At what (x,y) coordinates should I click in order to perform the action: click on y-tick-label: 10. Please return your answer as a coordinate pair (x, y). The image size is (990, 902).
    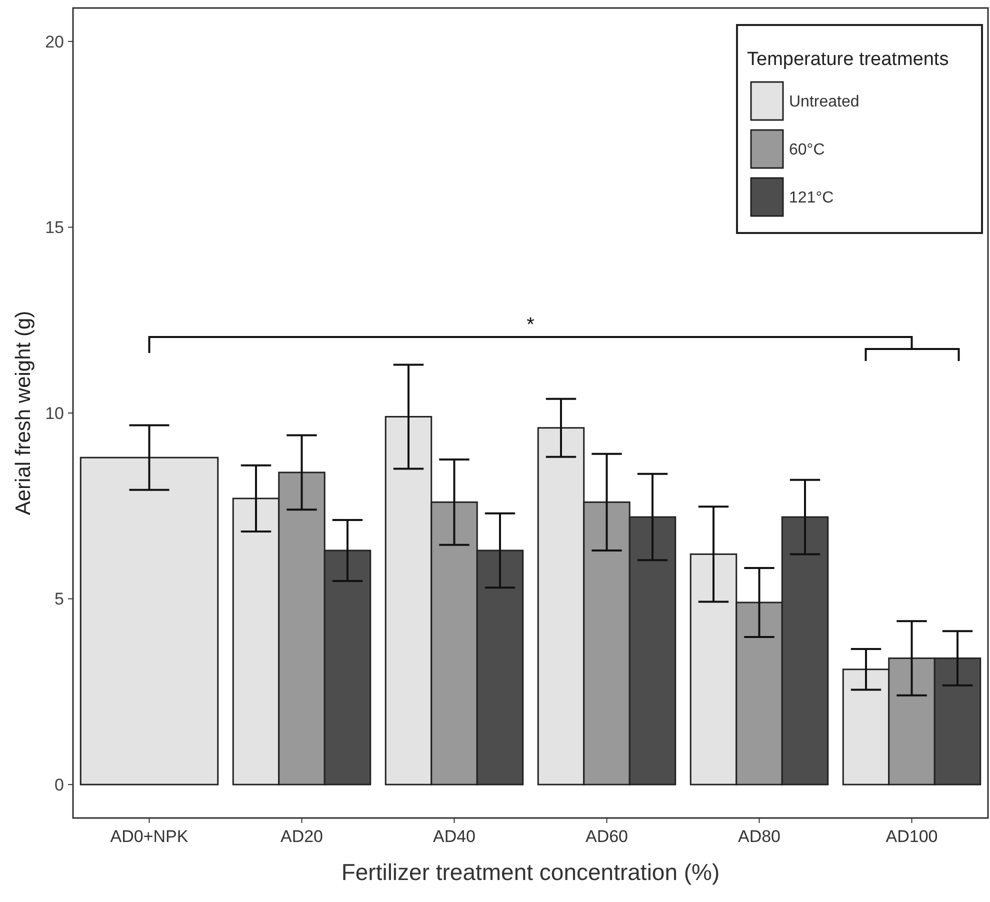
    Looking at the image, I should click on (54, 413).